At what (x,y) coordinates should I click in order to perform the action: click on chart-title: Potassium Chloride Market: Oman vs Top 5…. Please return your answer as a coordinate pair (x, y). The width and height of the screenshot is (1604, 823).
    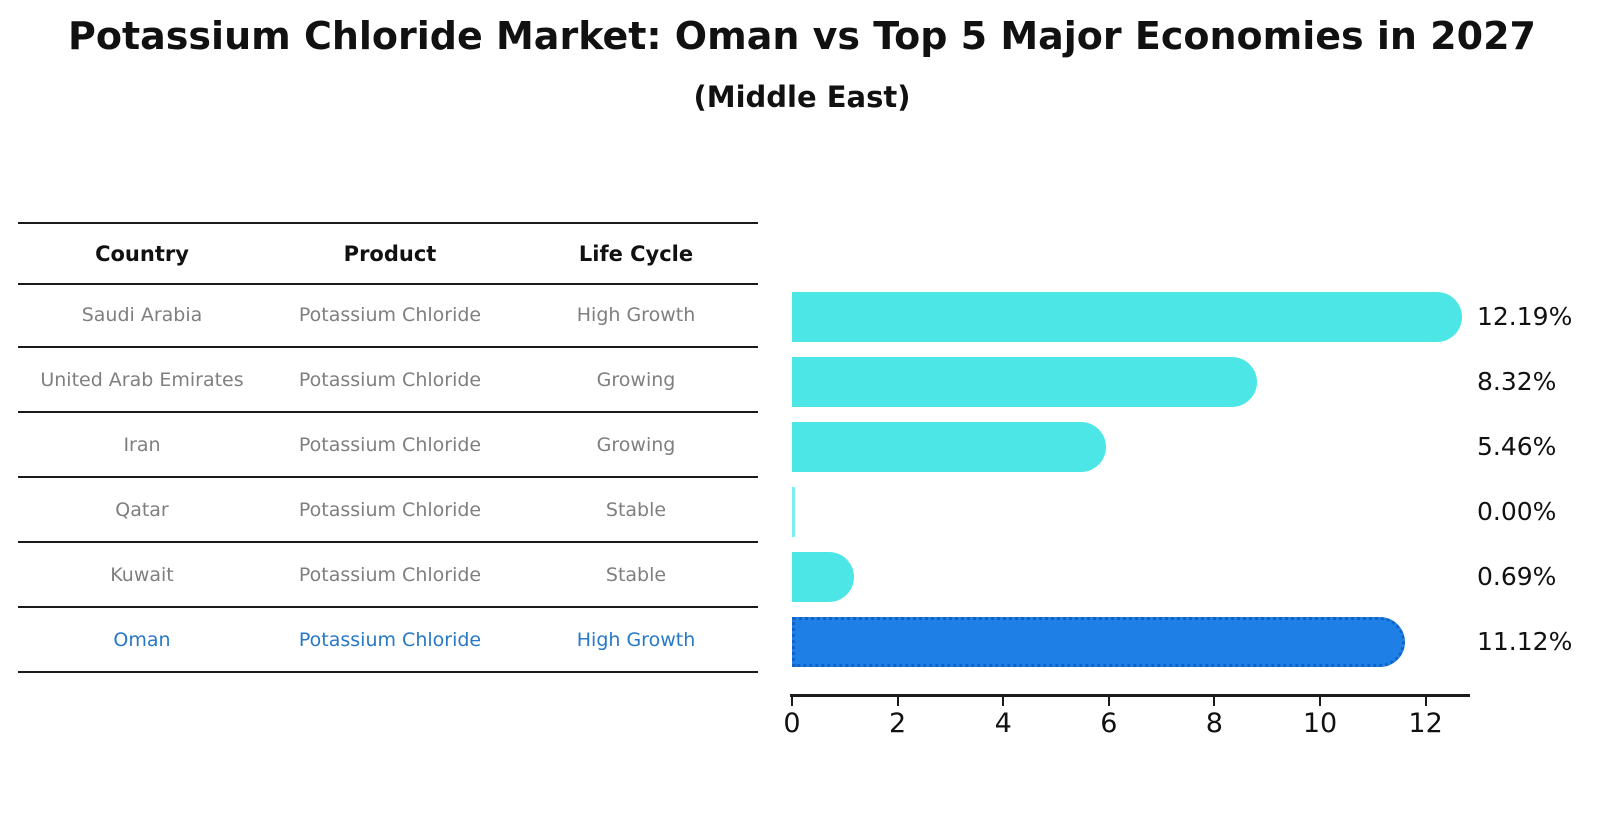
    Looking at the image, I should click on (802, 36).